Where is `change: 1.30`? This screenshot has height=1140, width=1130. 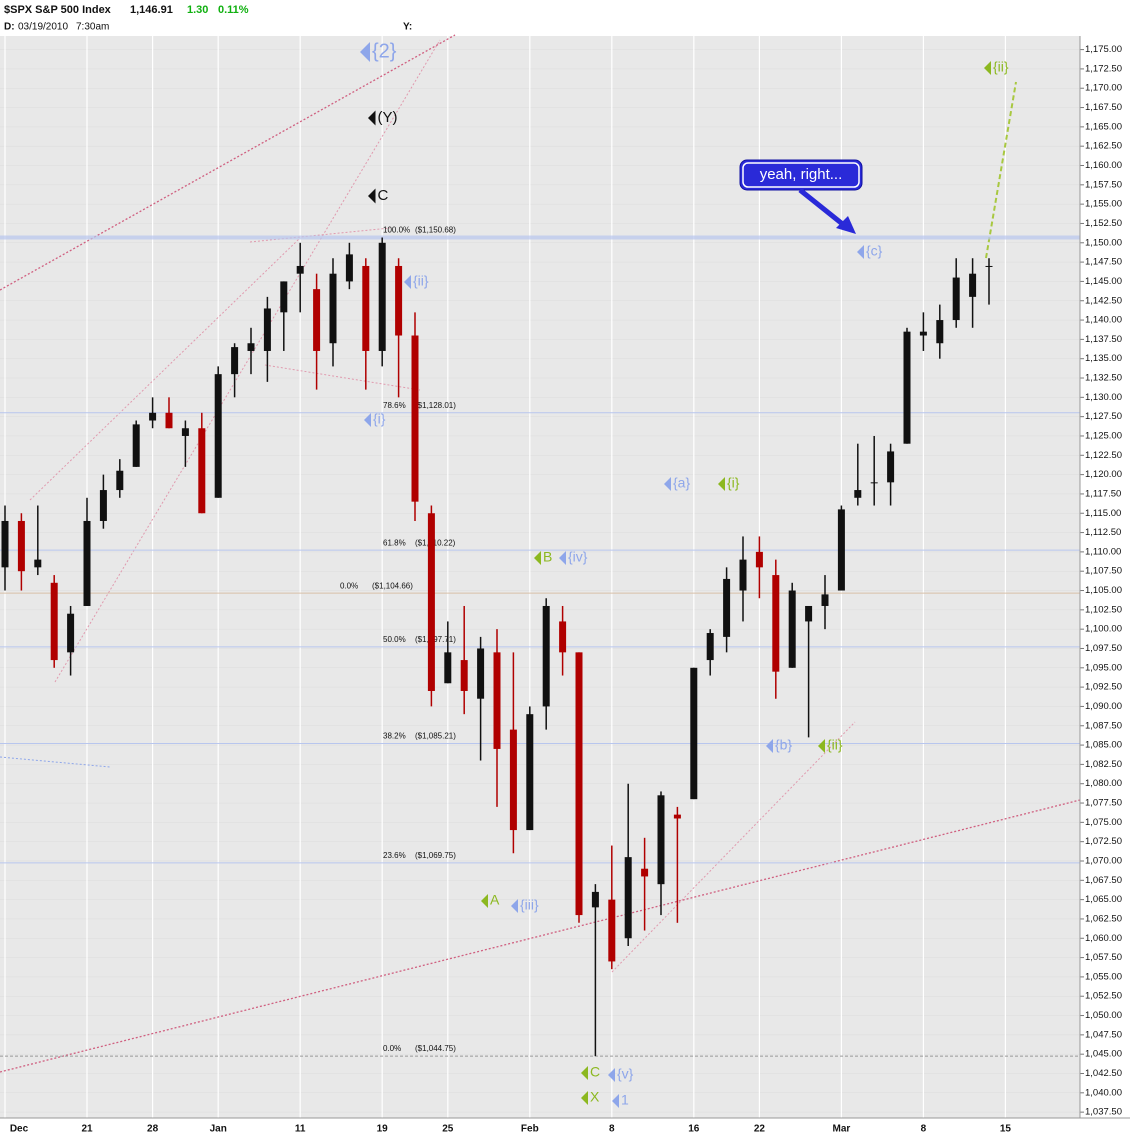
change: 1.30 is located at coordinates (197, 10).